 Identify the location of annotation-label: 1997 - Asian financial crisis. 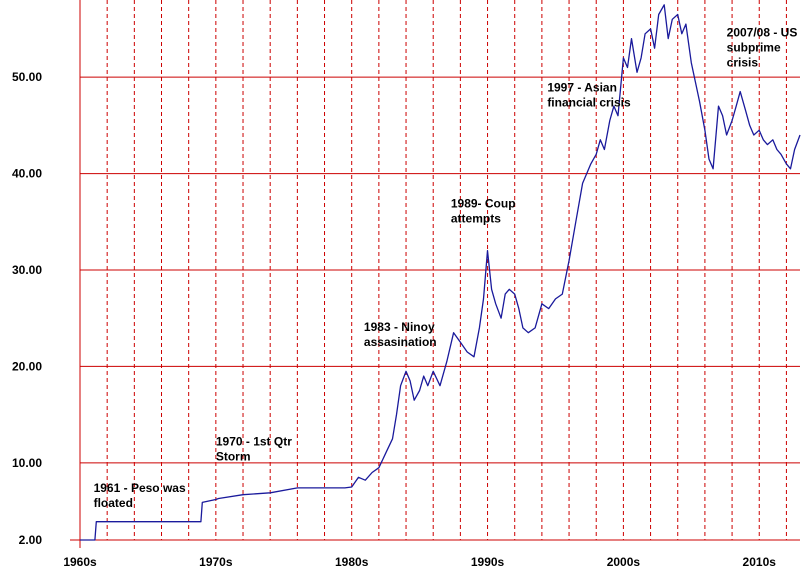
(589, 95).